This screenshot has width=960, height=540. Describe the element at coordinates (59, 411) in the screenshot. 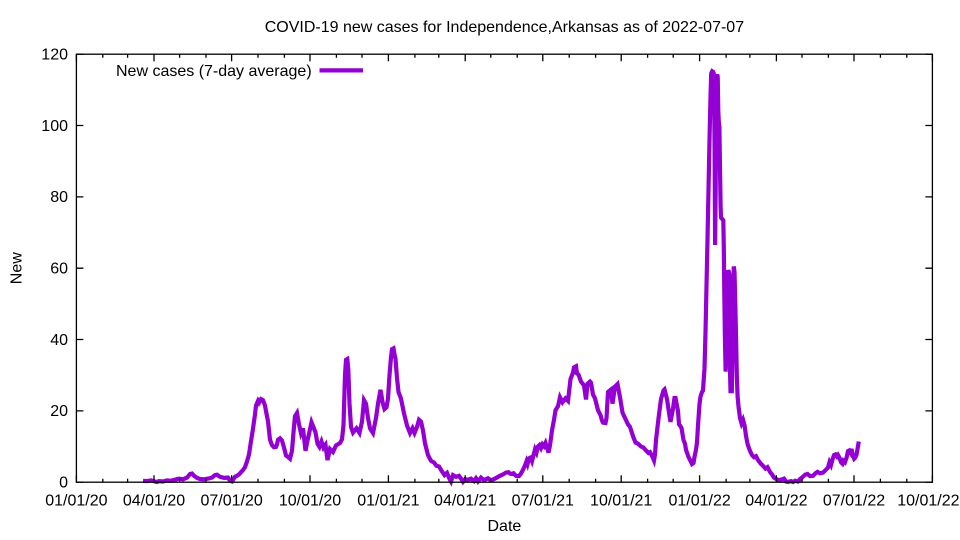

I see `svg-text: 20` at that location.